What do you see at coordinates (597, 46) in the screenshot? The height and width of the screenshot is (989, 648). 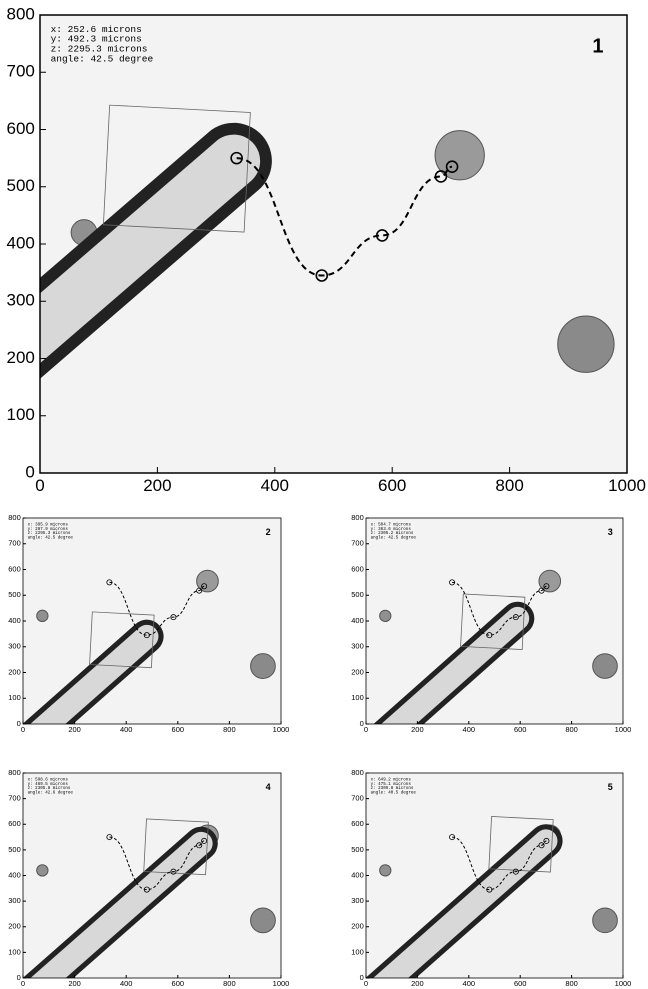 I see `panel-label: 1` at bounding box center [597, 46].